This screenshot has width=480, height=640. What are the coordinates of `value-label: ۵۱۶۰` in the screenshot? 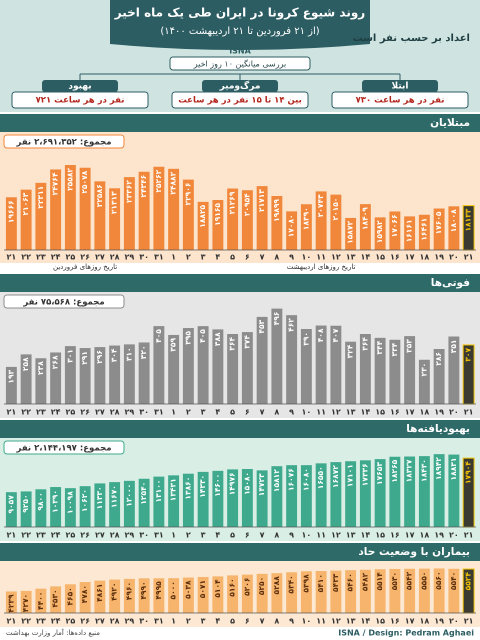 It's located at (232, 587).